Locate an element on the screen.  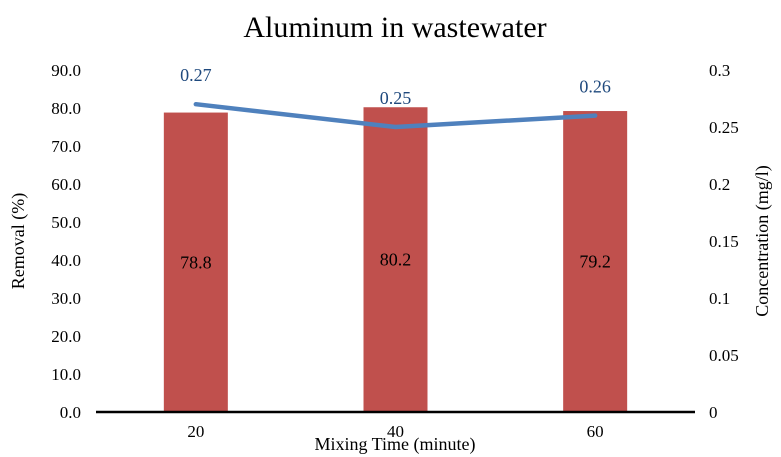
line-value-label: 0.25 is located at coordinates (396, 98).